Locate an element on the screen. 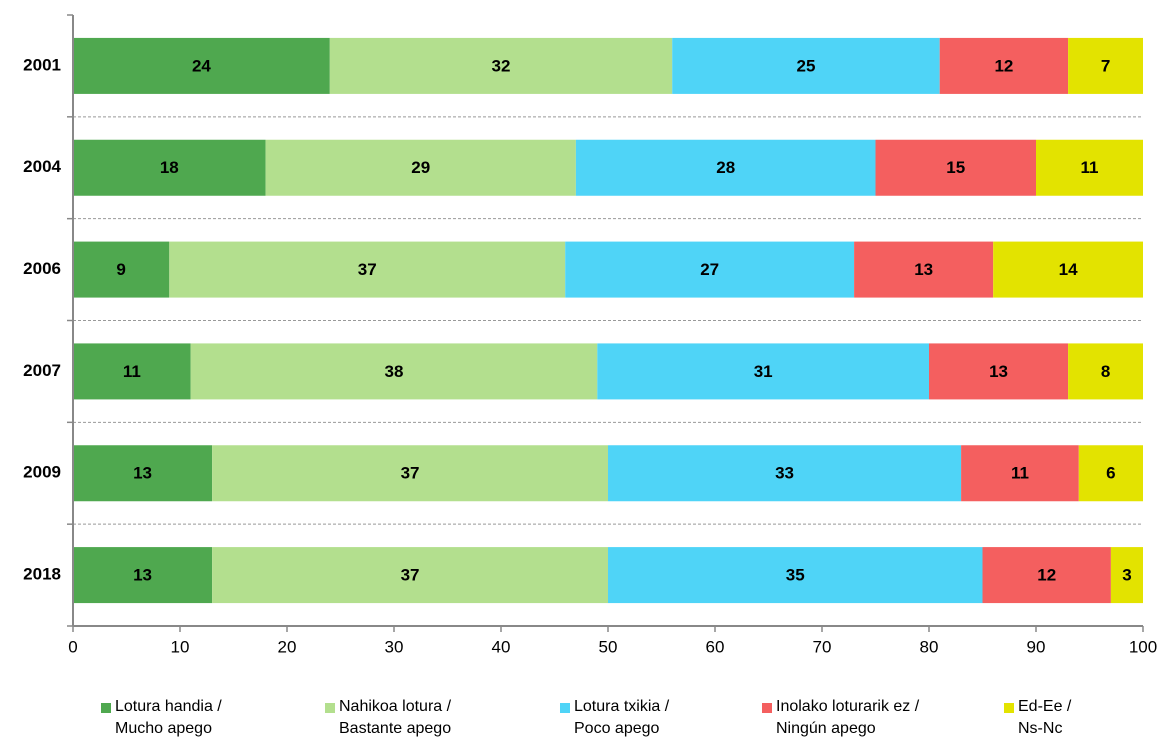 The image size is (1164, 742). legend-label: Lotura txikia / Poco apego is located at coordinates (622, 717).